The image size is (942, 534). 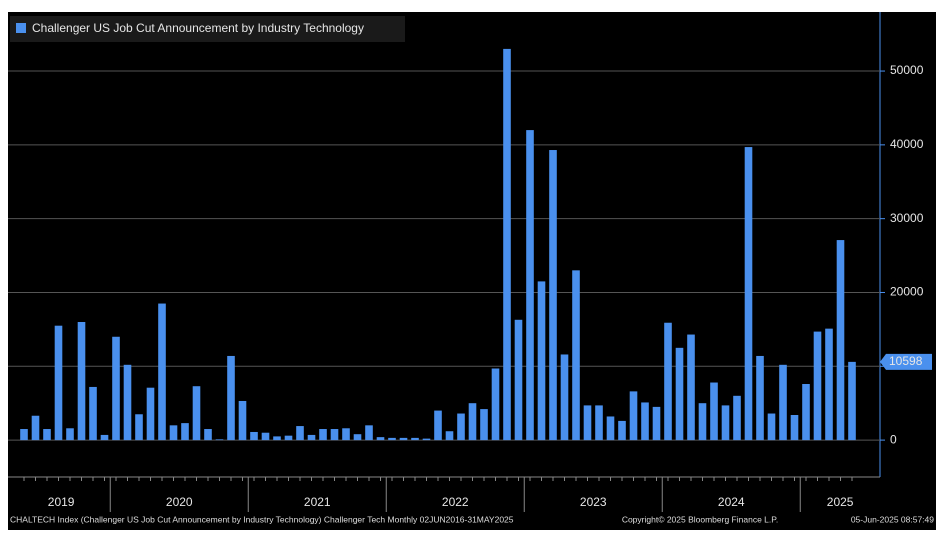 I want to click on x-tick-label: 2022, so click(x=455, y=502).